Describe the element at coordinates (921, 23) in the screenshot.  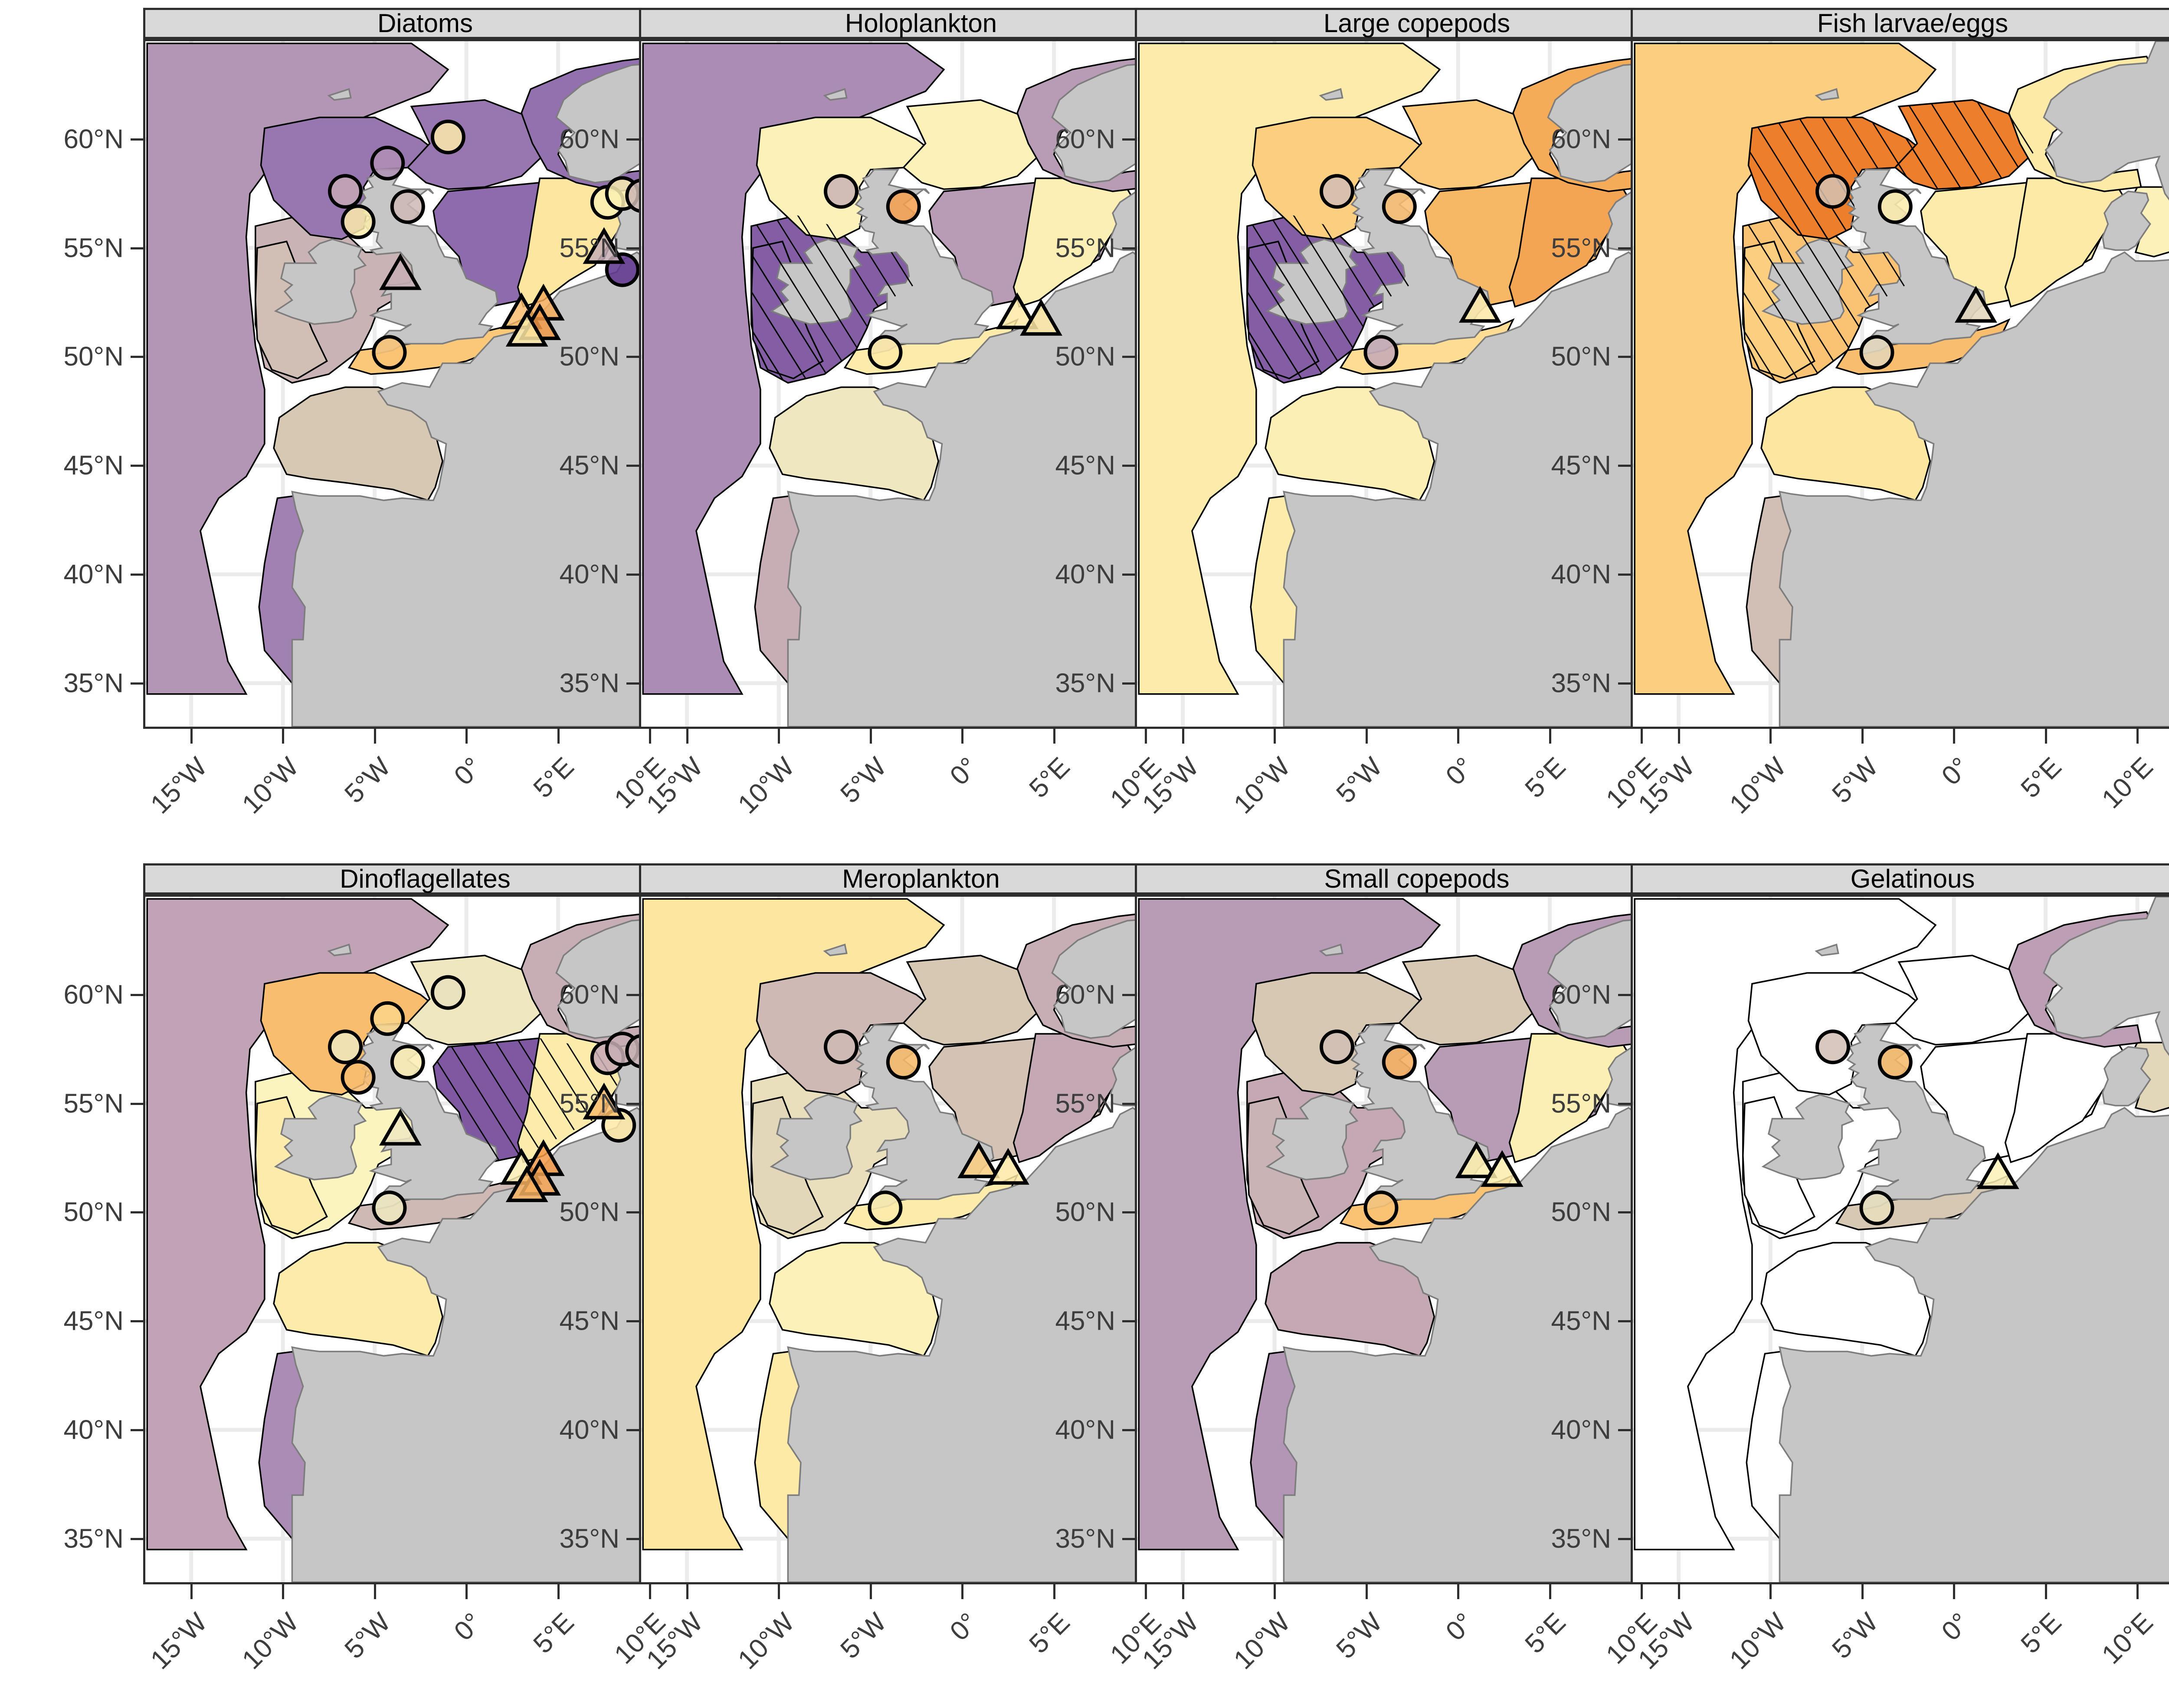
I see `panel-strip-holoplankton: Holoplankton` at that location.